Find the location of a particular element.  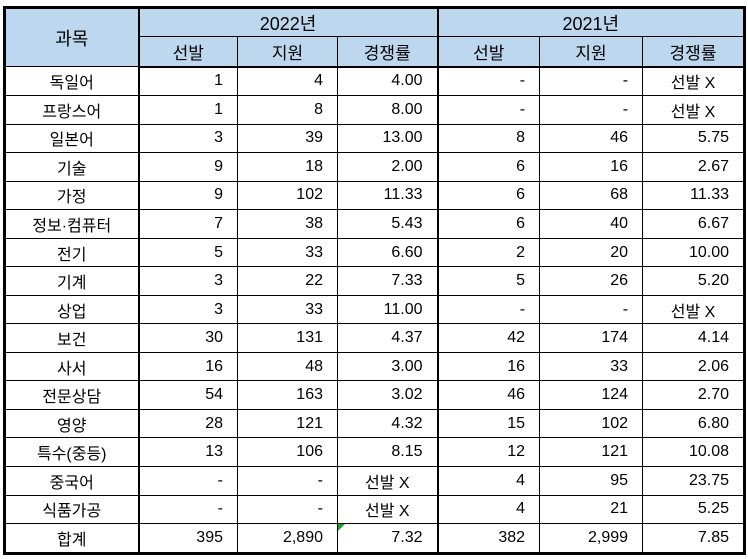

value-cell: 5.43 is located at coordinates (387, 224).